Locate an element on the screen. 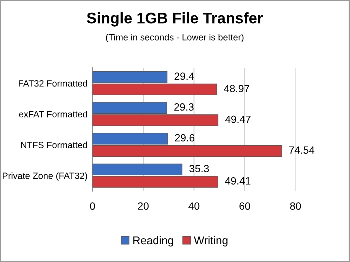  data-label: 29.4 is located at coordinates (184, 76).